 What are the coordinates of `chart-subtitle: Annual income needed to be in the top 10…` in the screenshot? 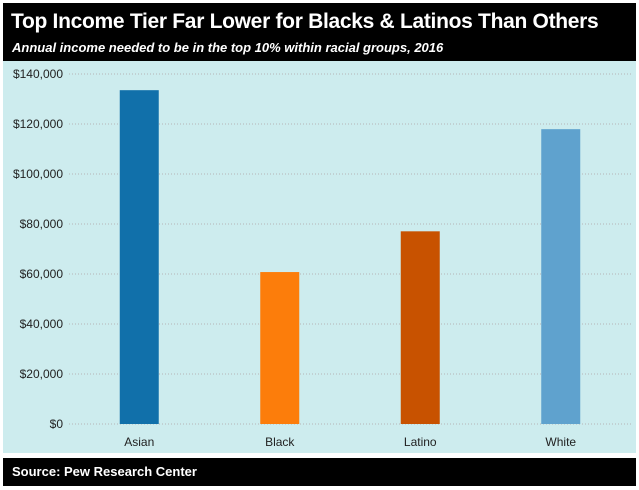 It's located at (228, 47).